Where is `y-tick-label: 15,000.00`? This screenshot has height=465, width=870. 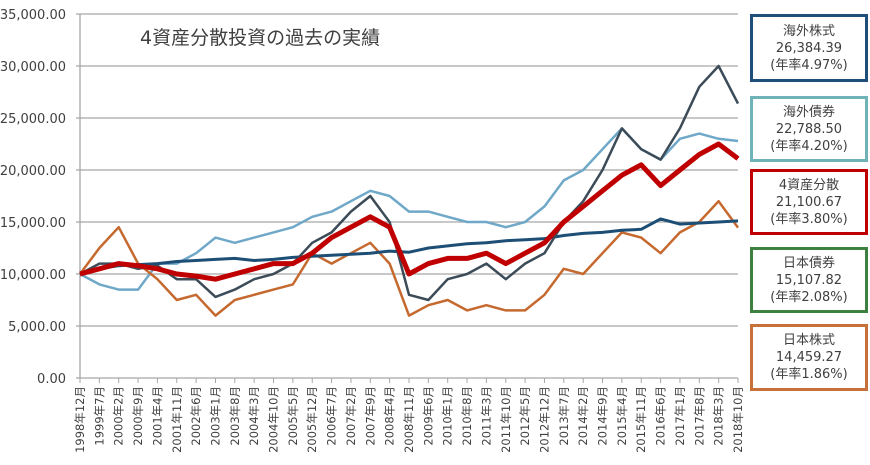 y-tick-label: 15,000.00 is located at coordinates (33, 223).